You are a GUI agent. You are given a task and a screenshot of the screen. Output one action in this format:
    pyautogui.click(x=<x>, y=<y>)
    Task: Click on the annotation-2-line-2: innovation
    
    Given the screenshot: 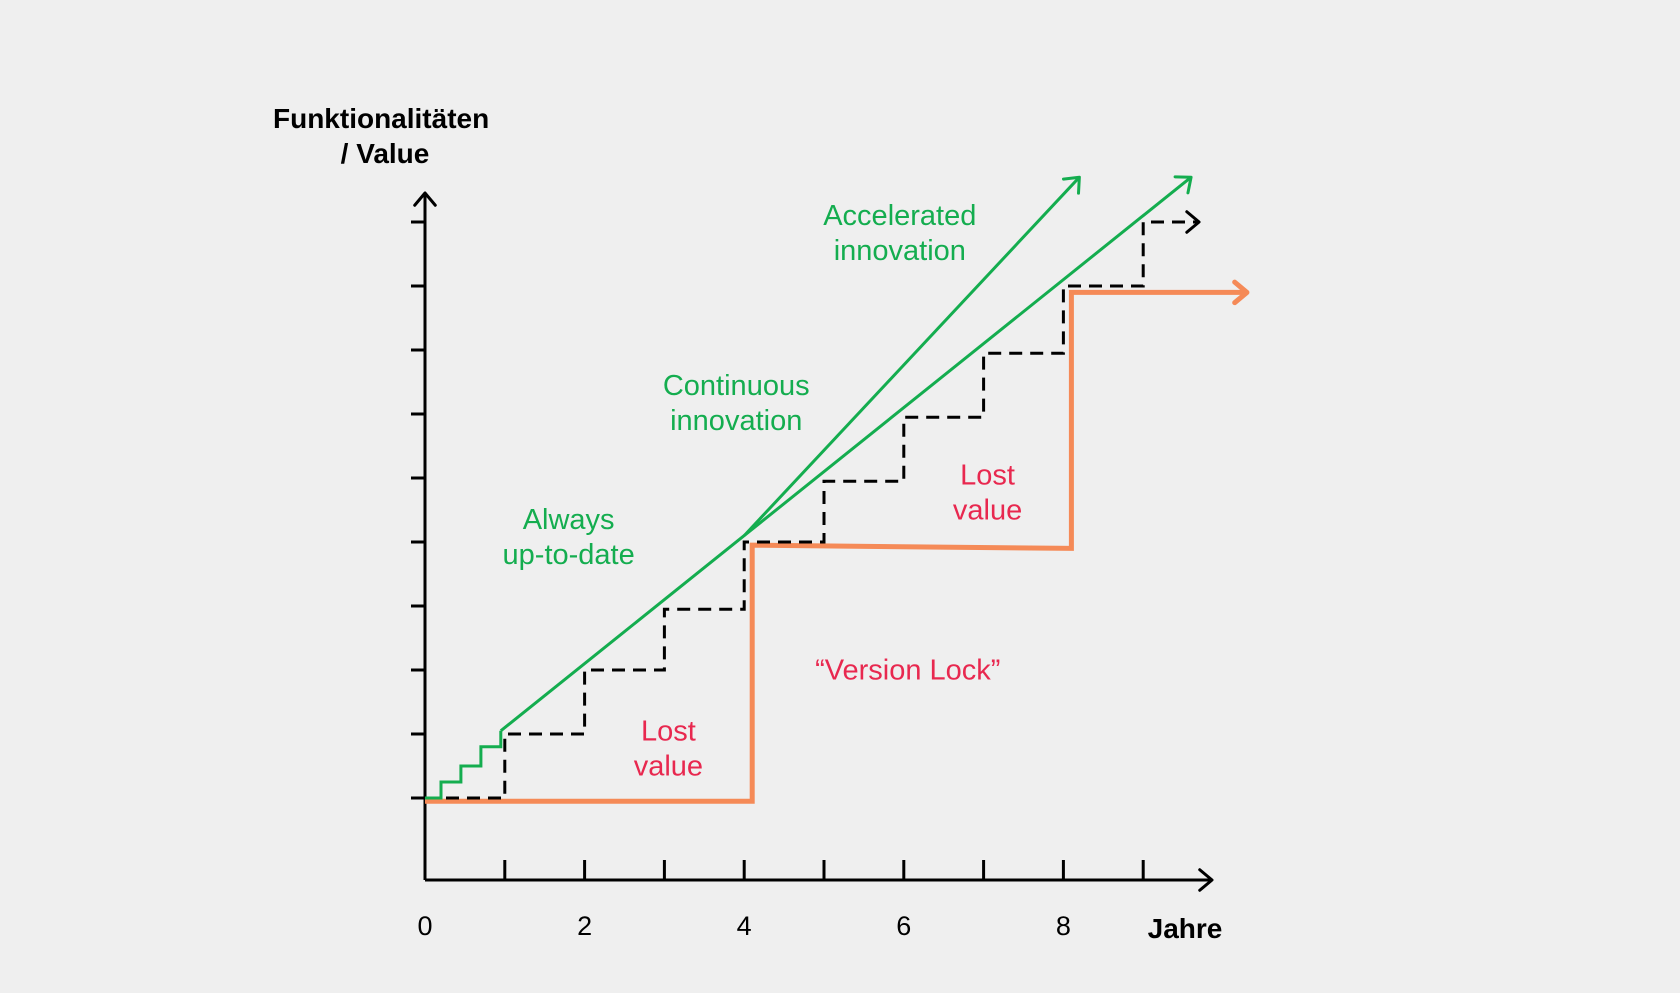 What is the action you would take?
    pyautogui.click(x=736, y=421)
    